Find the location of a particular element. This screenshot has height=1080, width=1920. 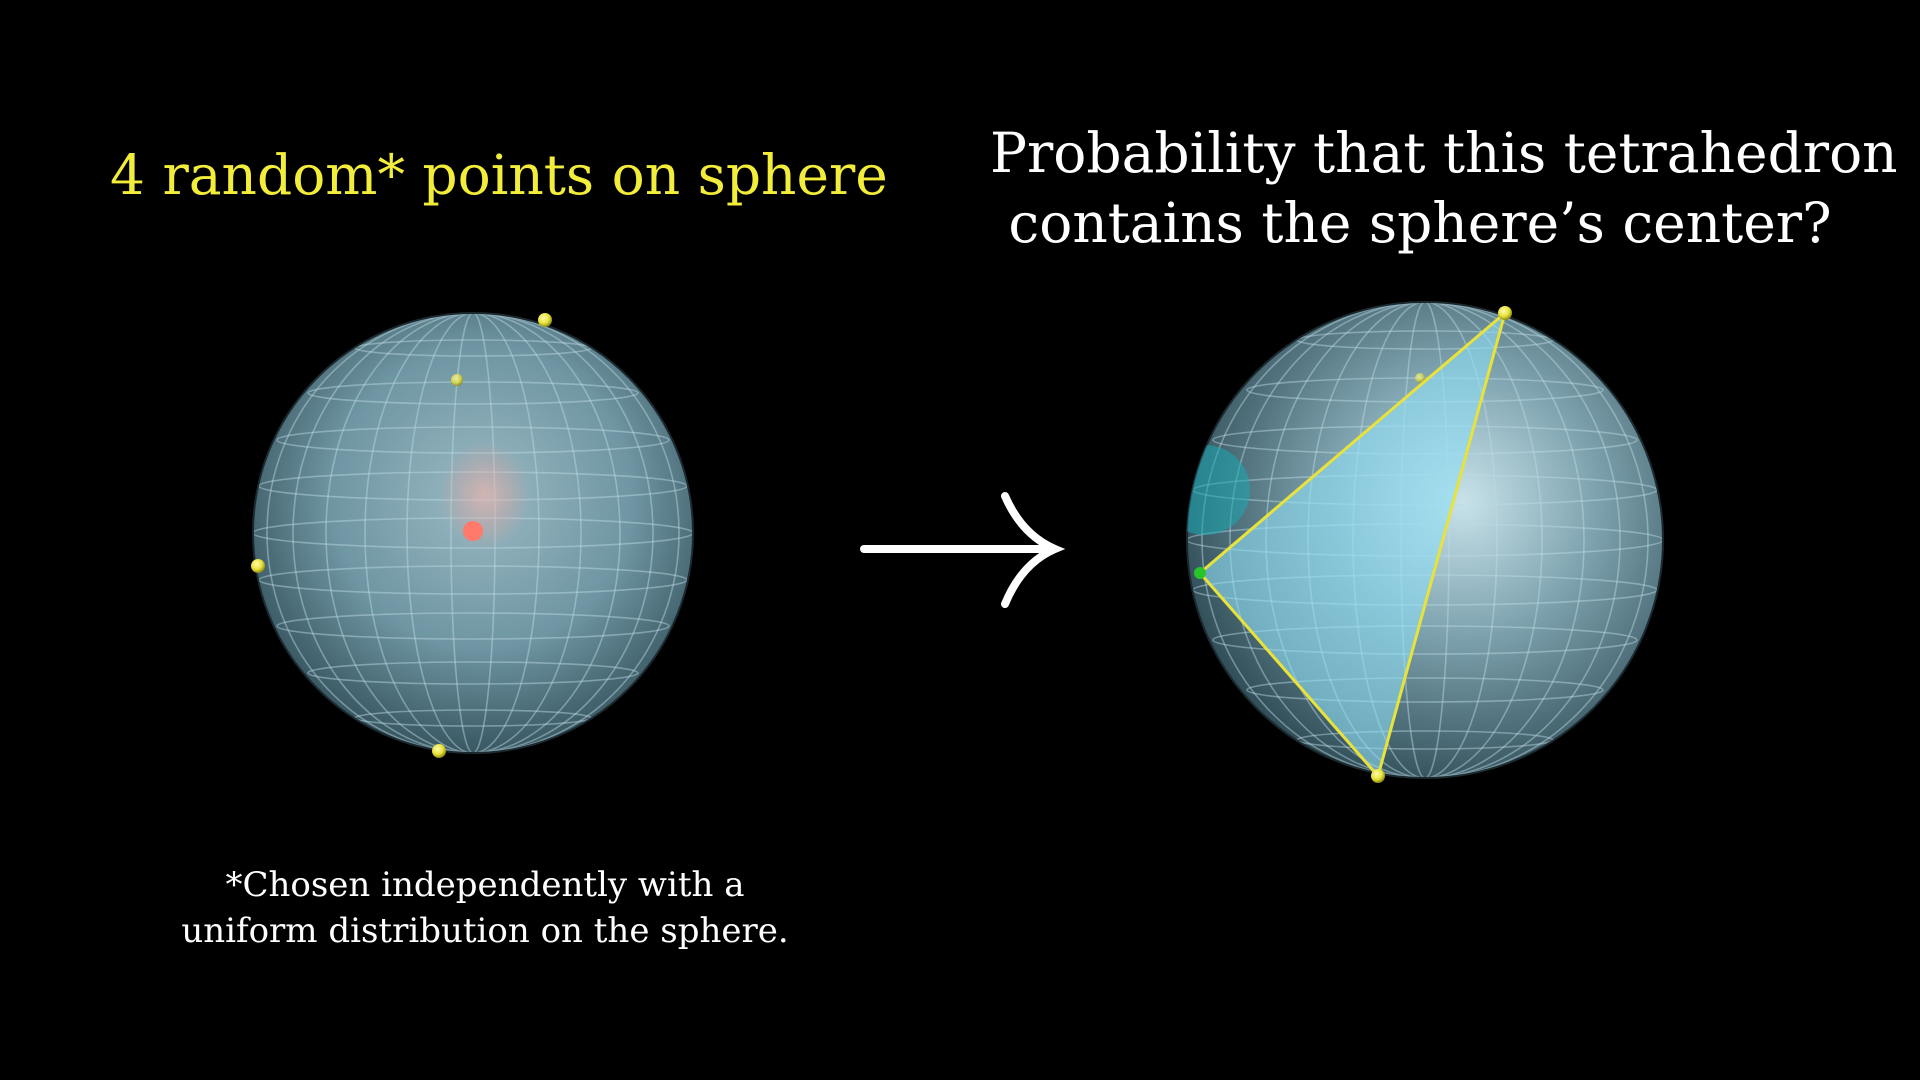

tetra-vertex-green is located at coordinates (1200, 573).